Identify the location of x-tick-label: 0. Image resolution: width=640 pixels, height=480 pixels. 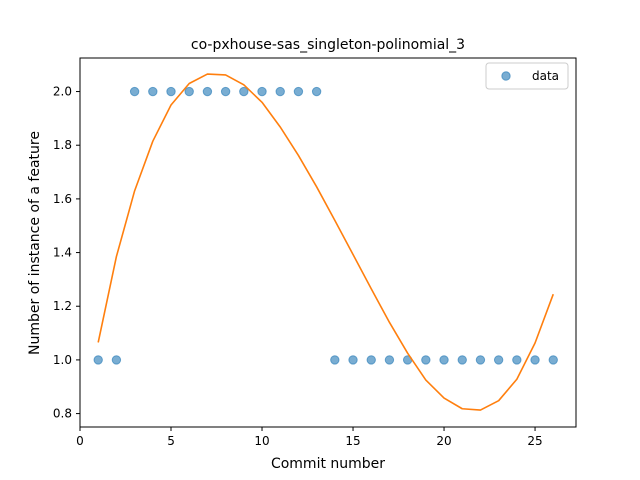
(80, 441).